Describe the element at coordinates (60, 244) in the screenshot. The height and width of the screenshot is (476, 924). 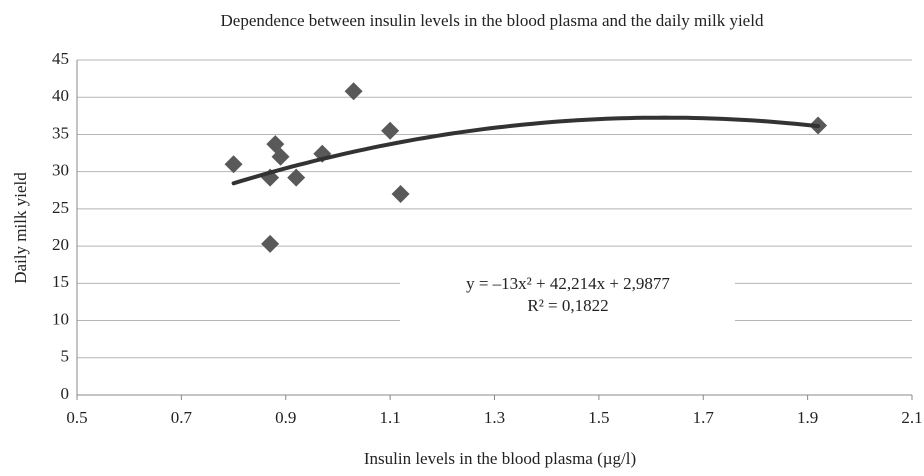
I see `y-tick-label: 20` at that location.